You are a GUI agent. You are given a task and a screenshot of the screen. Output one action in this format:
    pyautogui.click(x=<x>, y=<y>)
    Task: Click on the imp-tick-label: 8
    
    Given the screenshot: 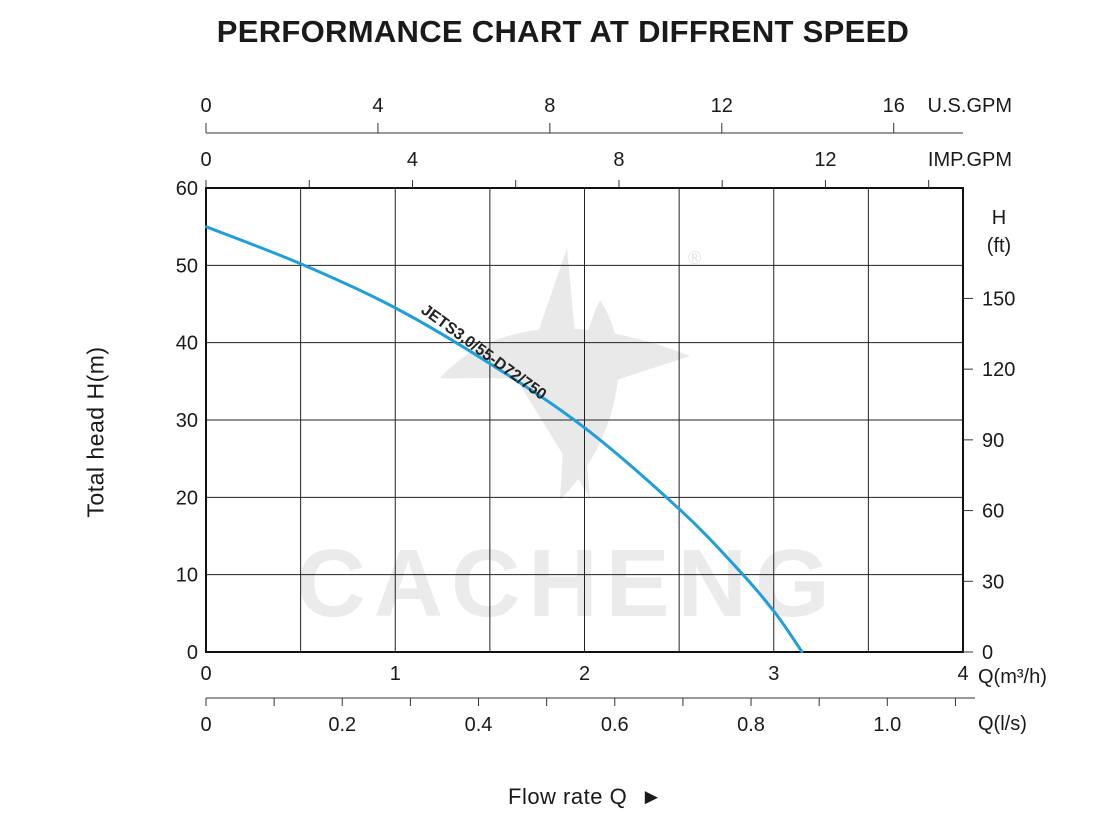 What is the action you would take?
    pyautogui.click(x=618, y=160)
    